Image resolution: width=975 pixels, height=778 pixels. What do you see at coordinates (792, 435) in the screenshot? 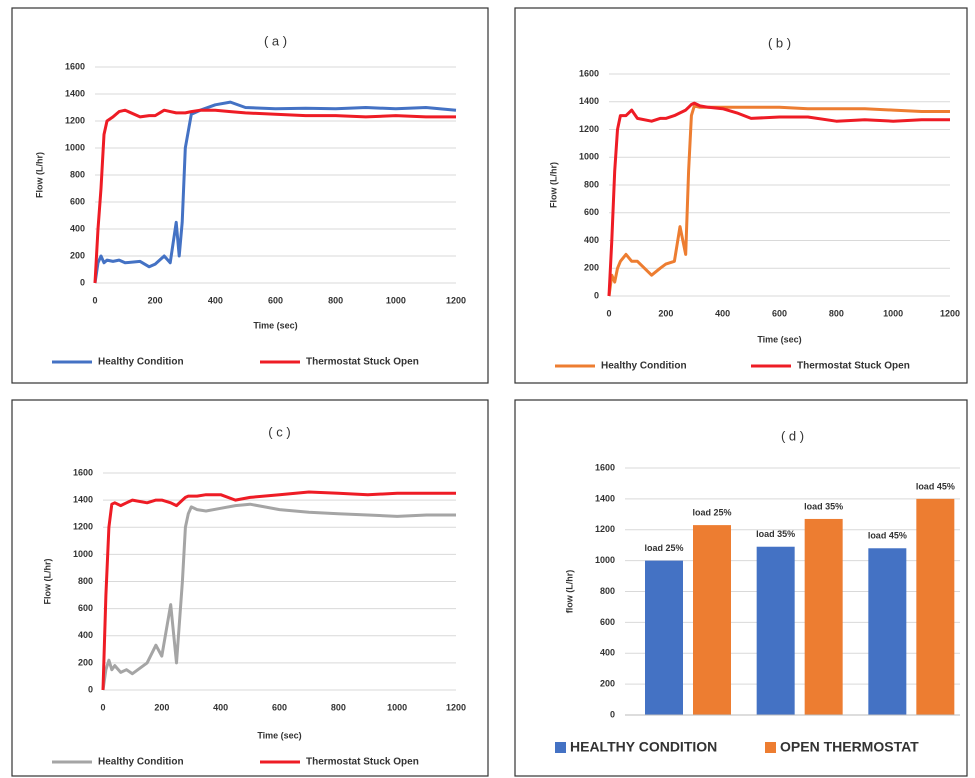
I see `chart-title: ( d )` at bounding box center [792, 435].